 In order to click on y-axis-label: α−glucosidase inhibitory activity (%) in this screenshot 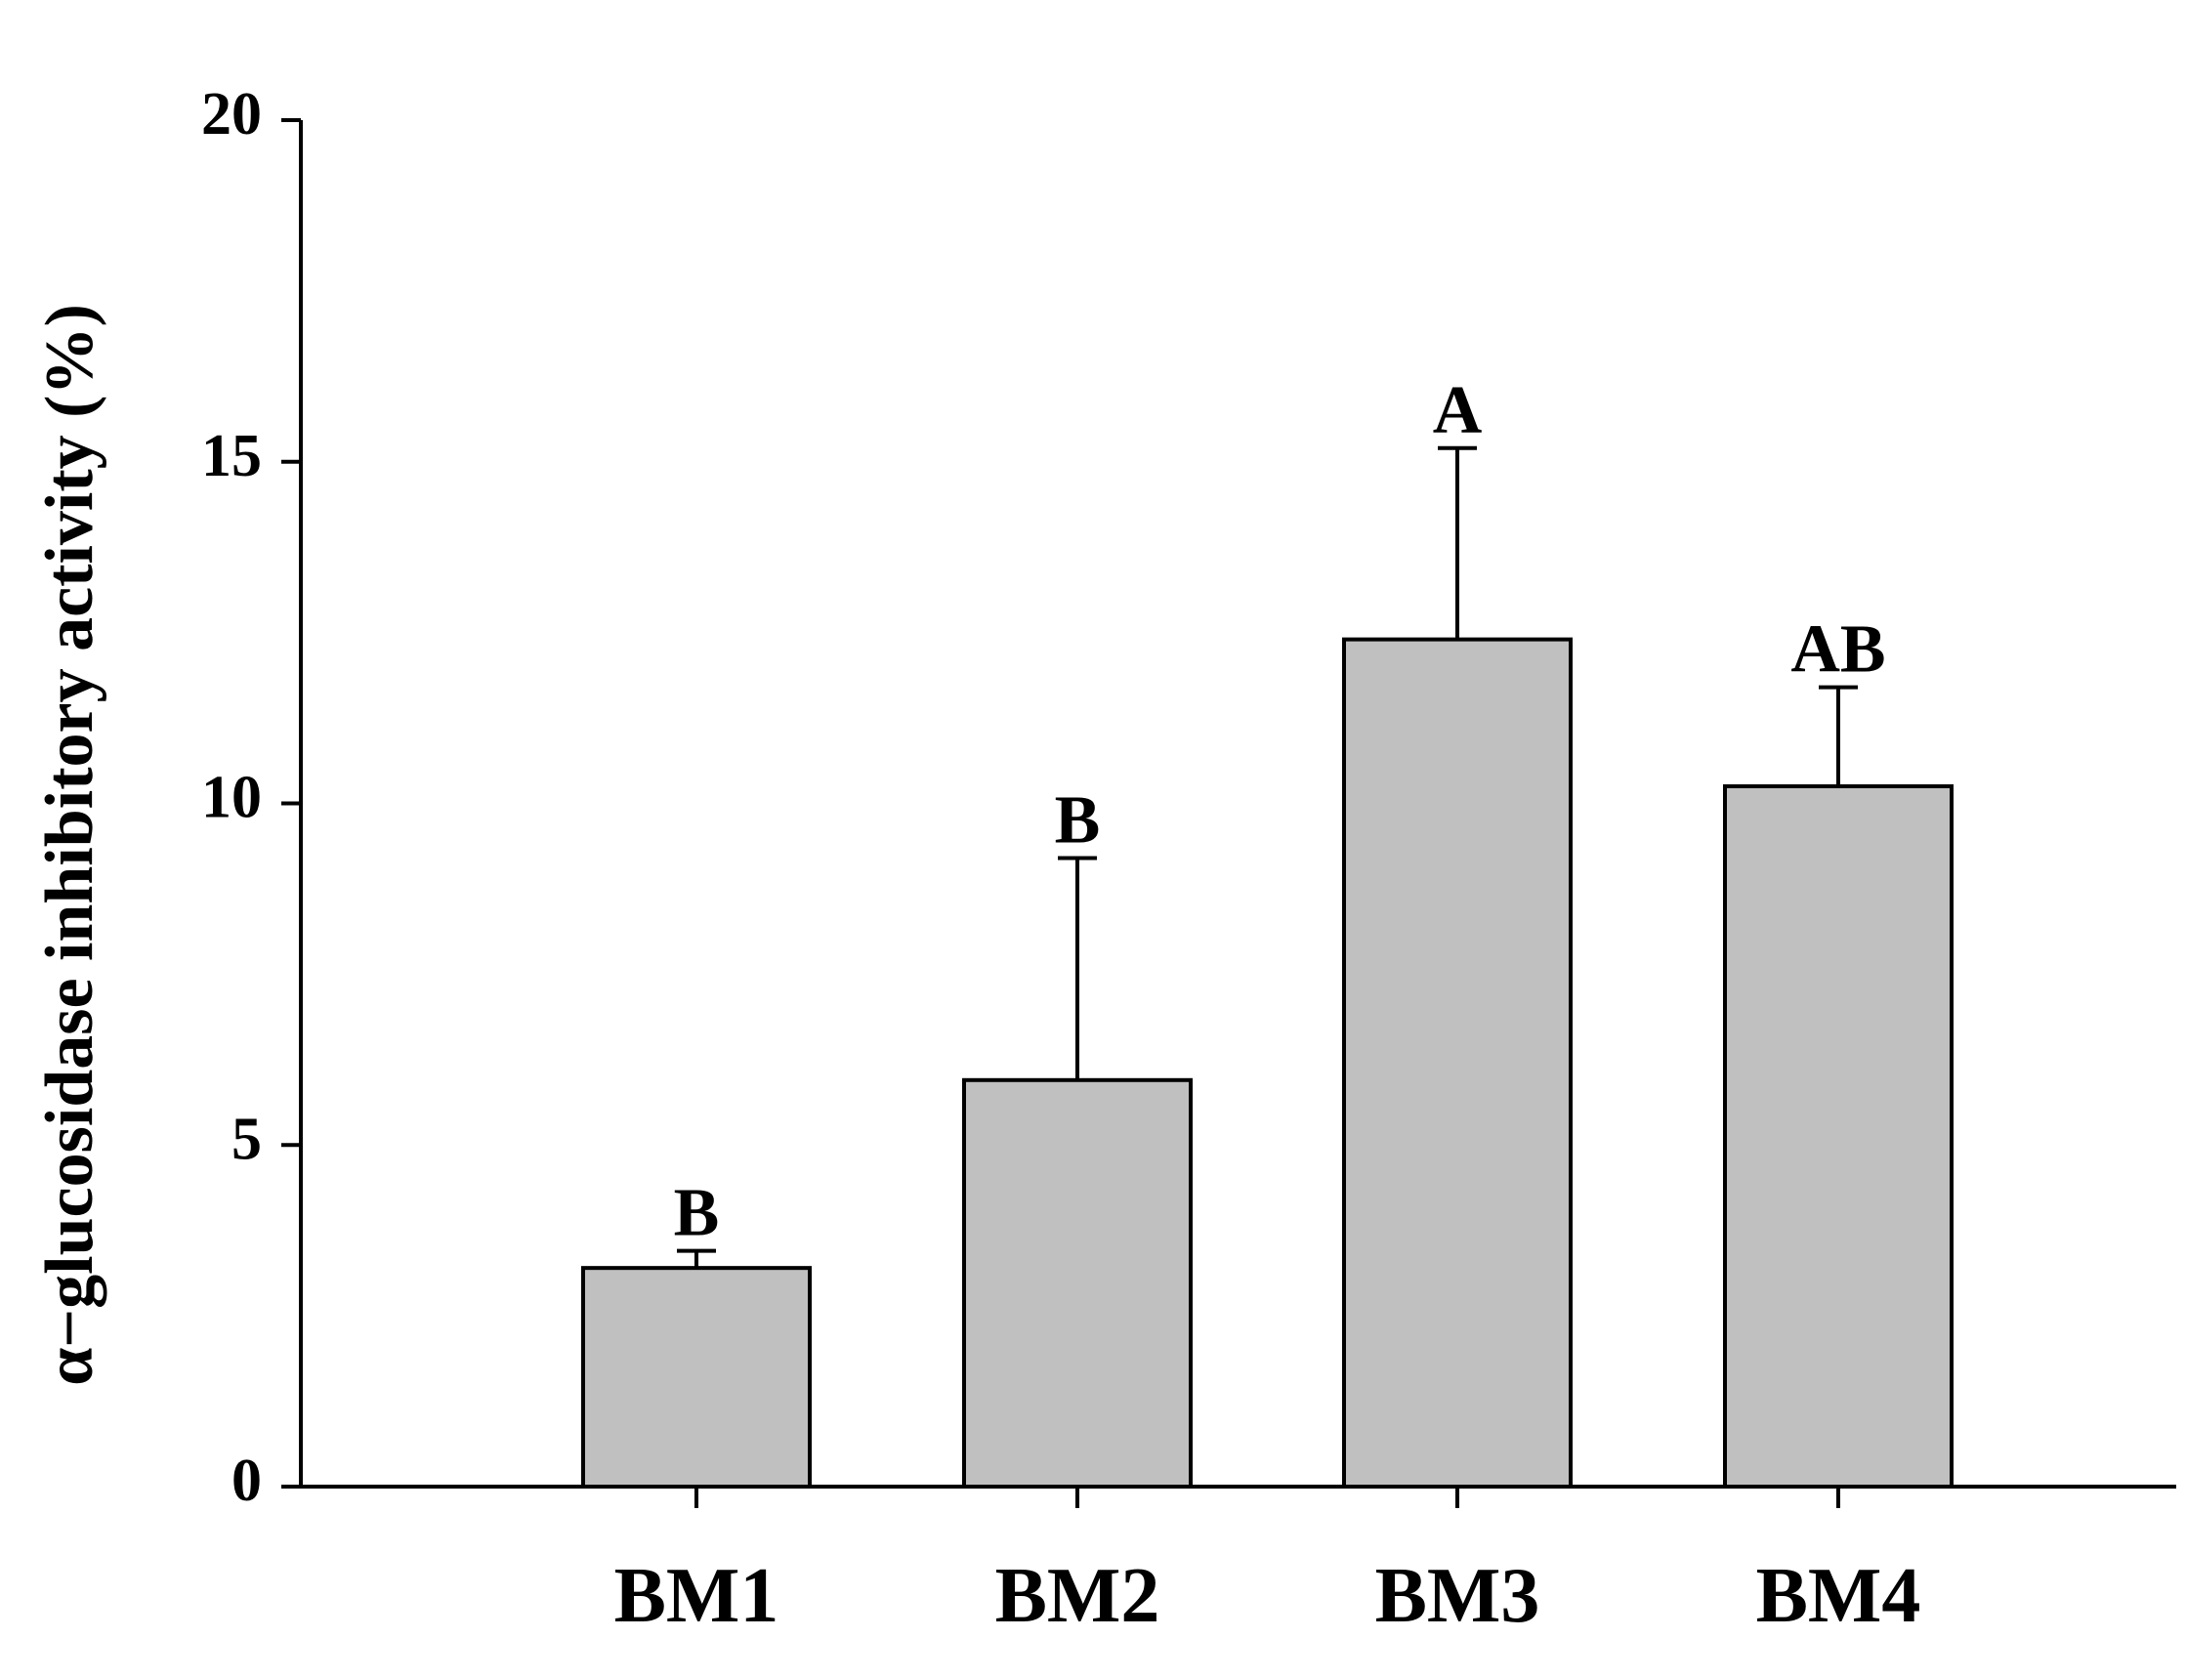, I will do `click(70, 845)`.